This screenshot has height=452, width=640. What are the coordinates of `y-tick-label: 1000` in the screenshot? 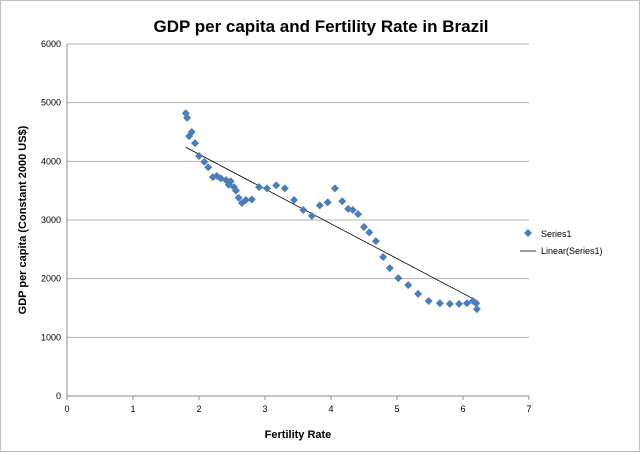 It's located at (51, 337).